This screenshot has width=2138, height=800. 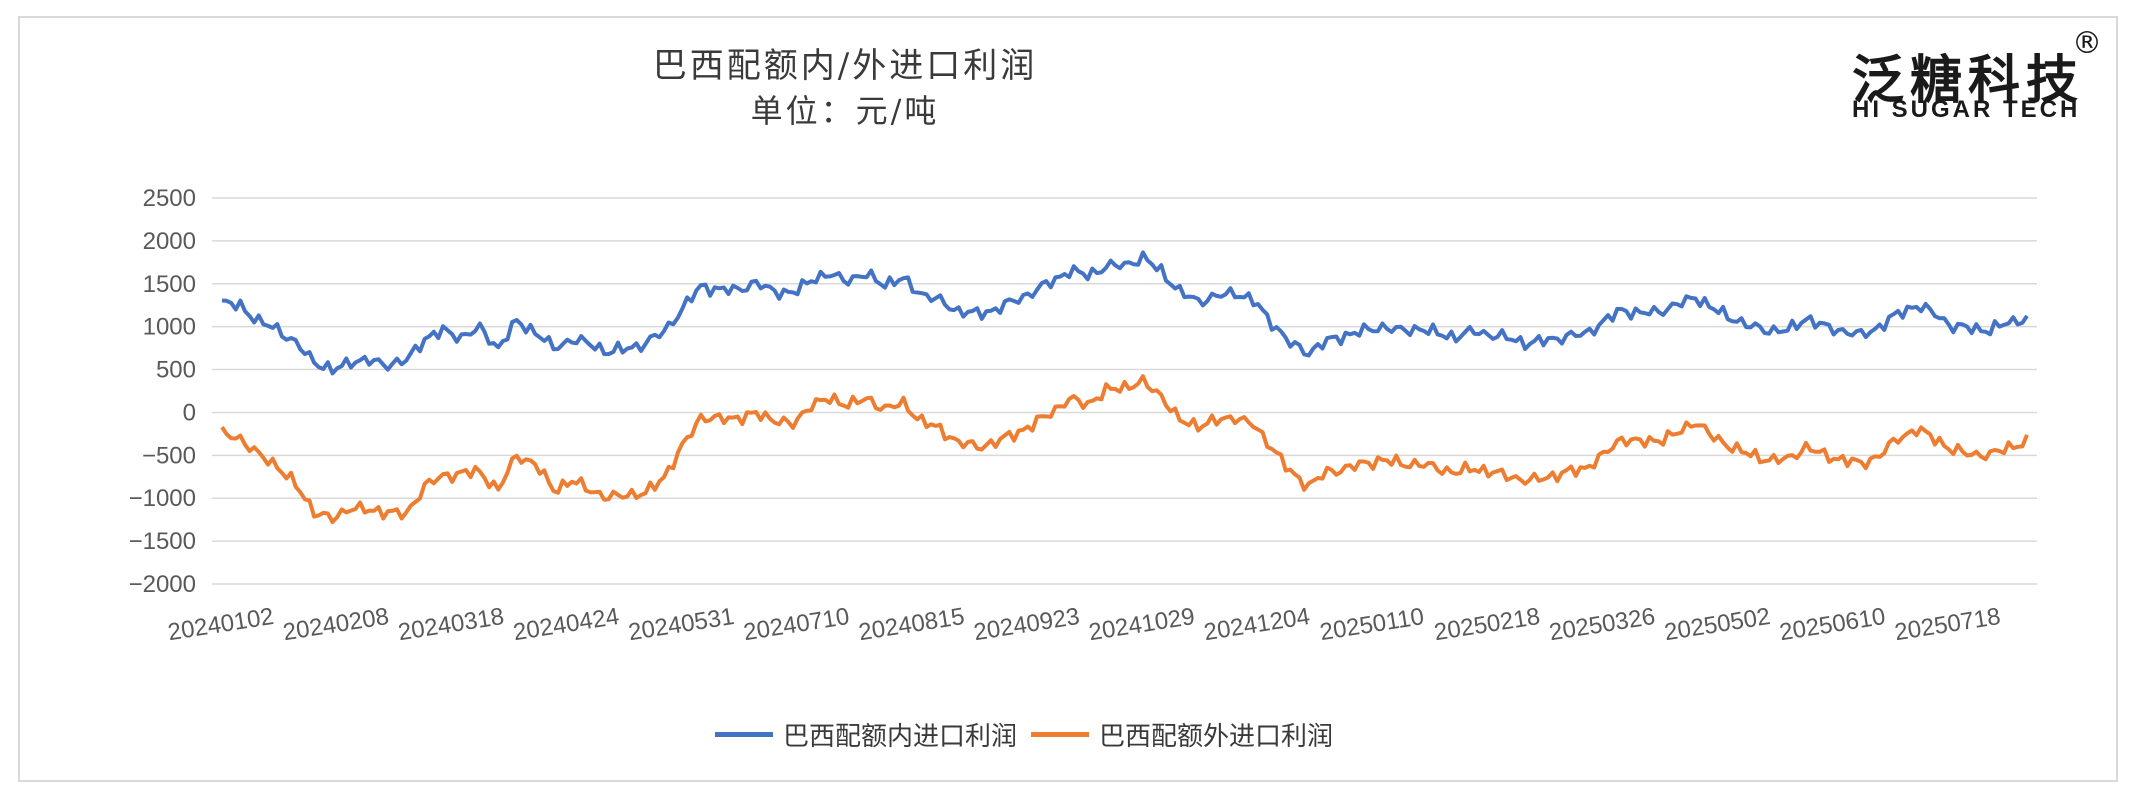 I want to click on x-tick-label: 20250502, so click(x=1717, y=624).